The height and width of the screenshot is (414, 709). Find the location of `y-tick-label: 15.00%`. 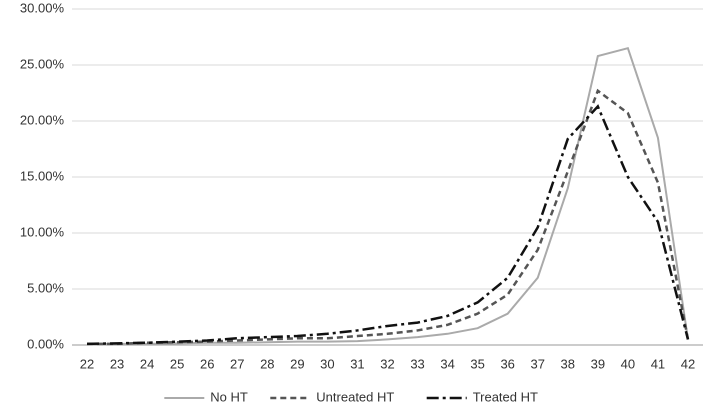

y-tick-label: 15.00% is located at coordinates (42, 175).